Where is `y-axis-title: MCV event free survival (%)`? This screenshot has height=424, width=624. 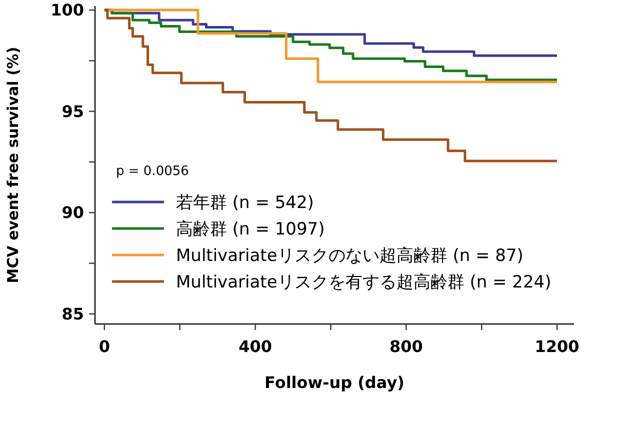
y-axis-title: MCV event free survival (%) is located at coordinates (13, 165).